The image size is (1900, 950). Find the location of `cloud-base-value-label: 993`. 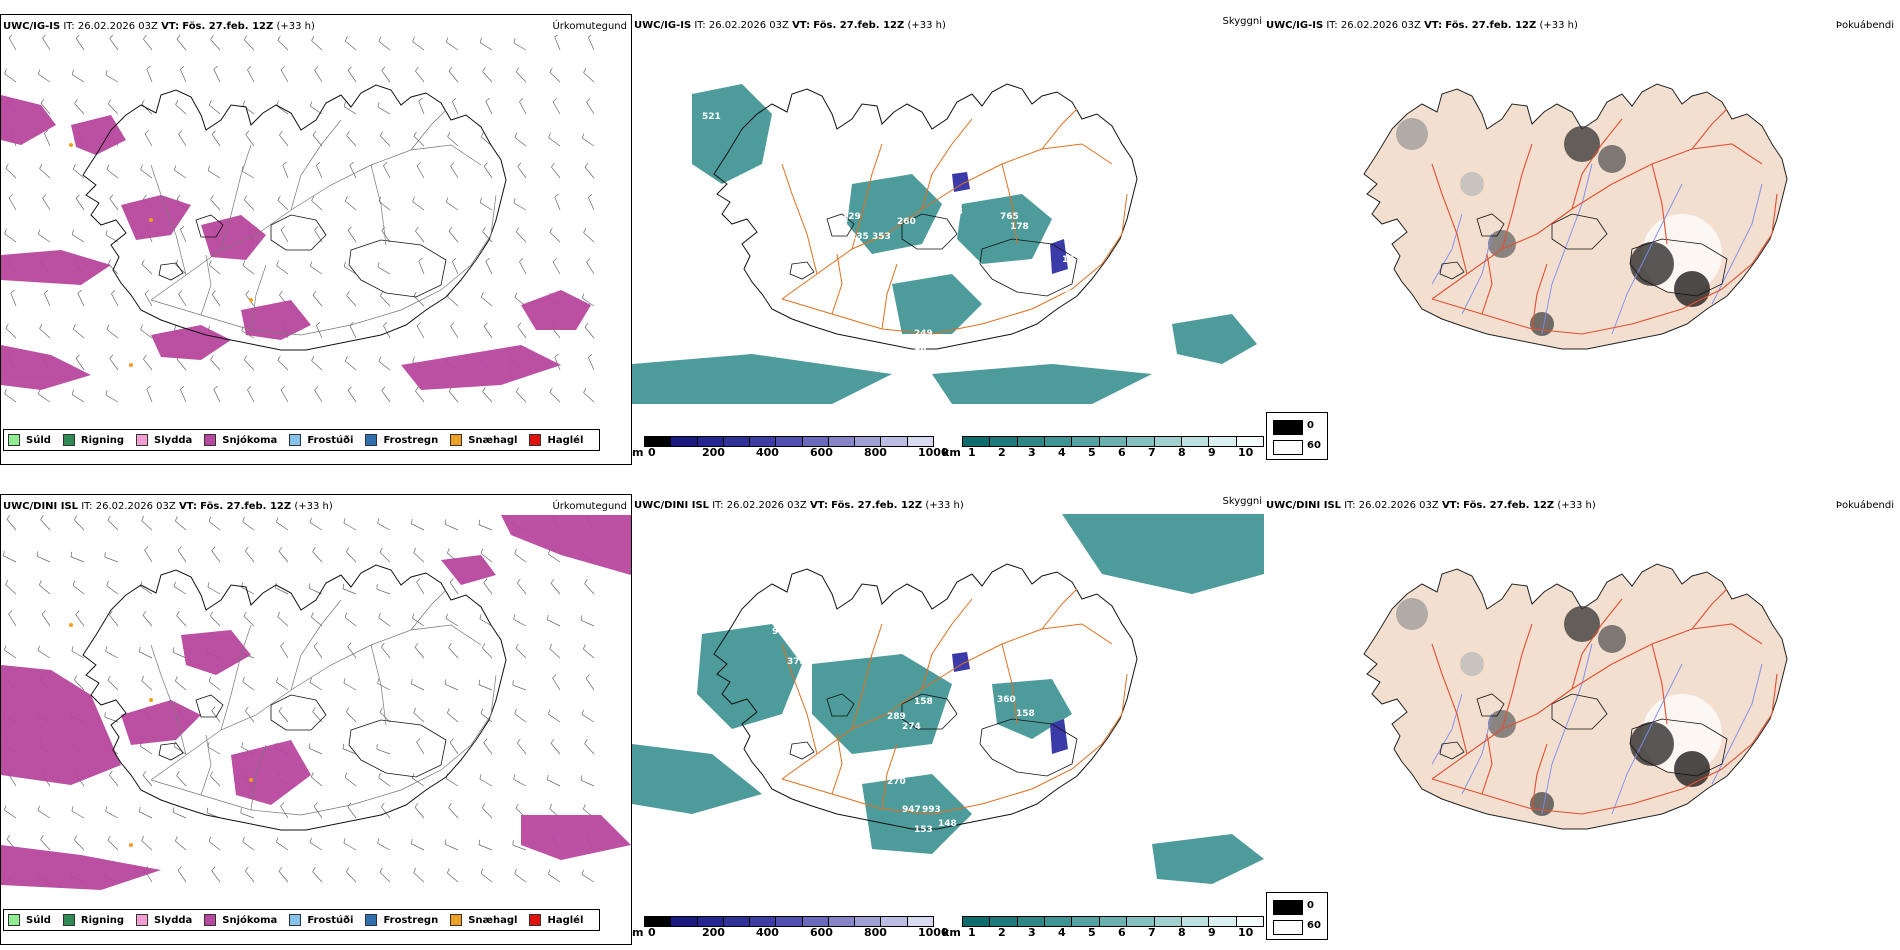

cloud-base-value-label: 993 is located at coordinates (931, 810).